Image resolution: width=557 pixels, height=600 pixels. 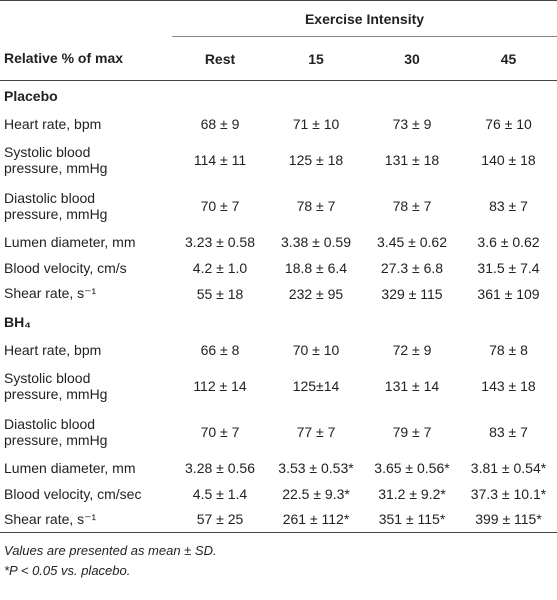 I want to click on row-label-line: Heart rate, bpm, so click(x=53, y=349).